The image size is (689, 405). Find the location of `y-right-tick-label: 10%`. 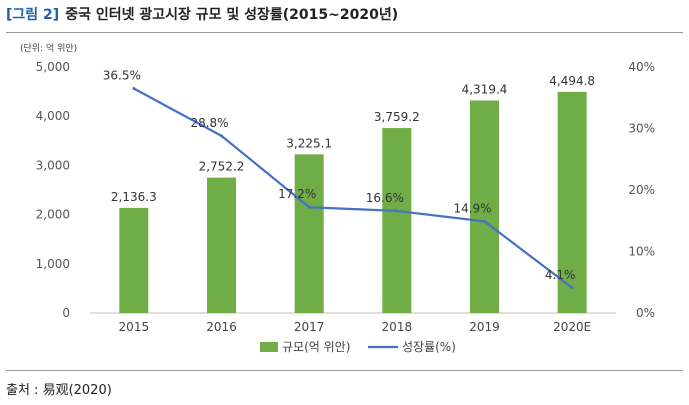

y-right-tick-label: 10% is located at coordinates (641, 252).